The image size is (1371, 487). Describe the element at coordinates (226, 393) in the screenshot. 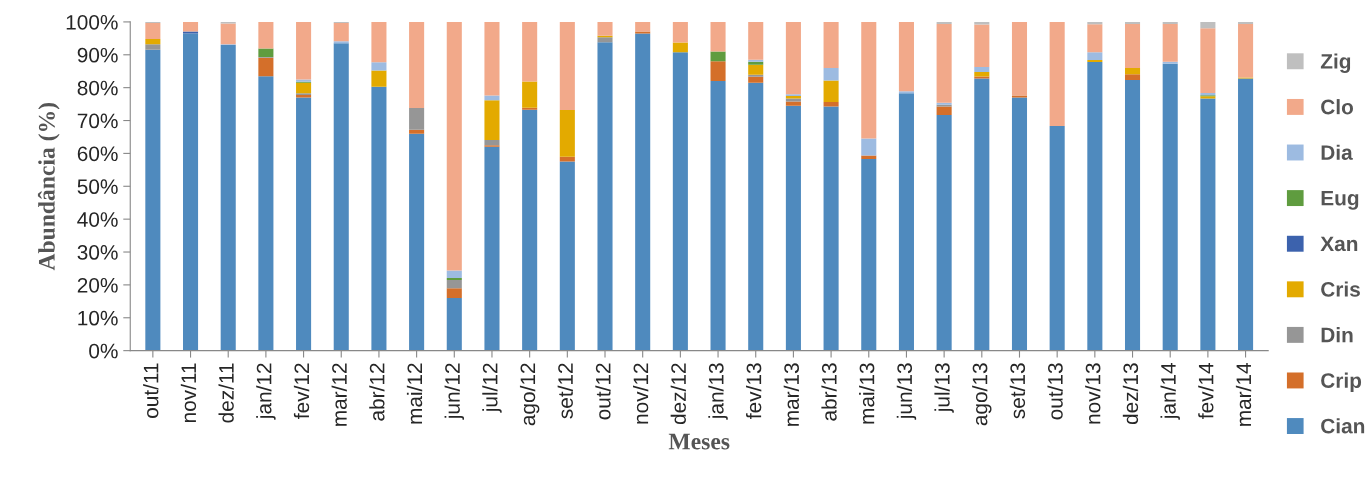

I see `x-tick-label: dez/11` at that location.